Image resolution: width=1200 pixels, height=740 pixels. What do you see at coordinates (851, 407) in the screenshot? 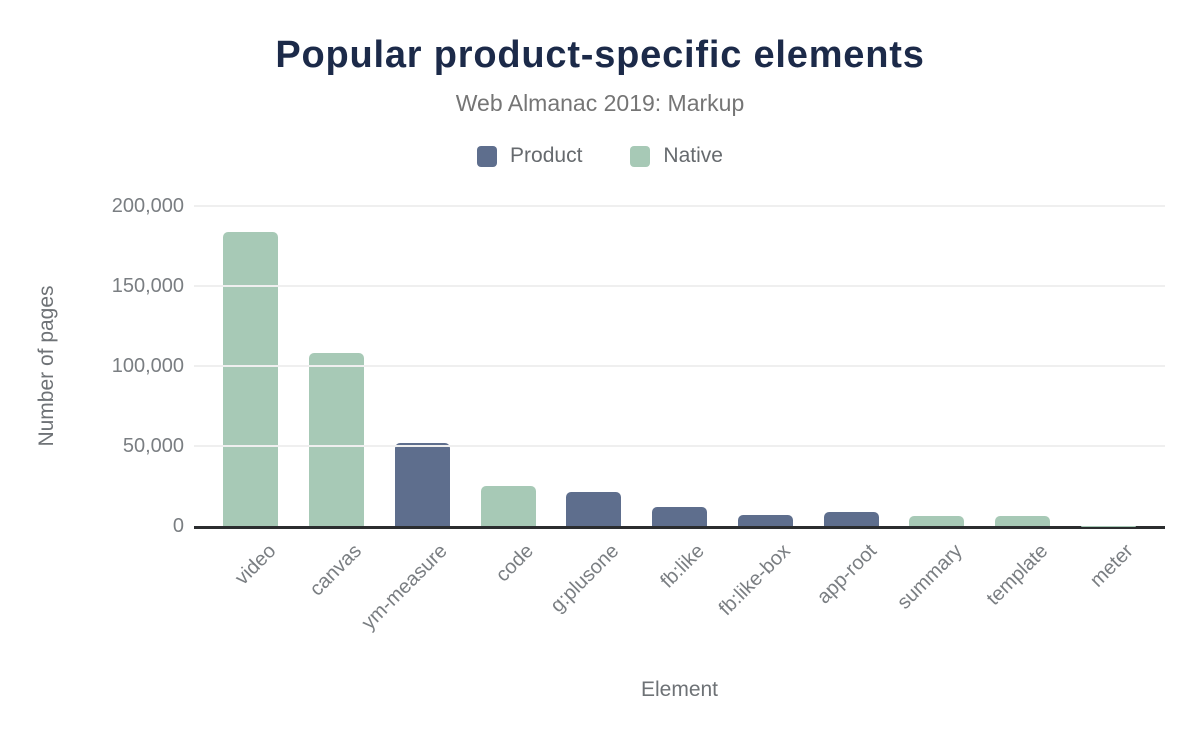
I see `bar-slot-app-root: app-root` at bounding box center [851, 407].